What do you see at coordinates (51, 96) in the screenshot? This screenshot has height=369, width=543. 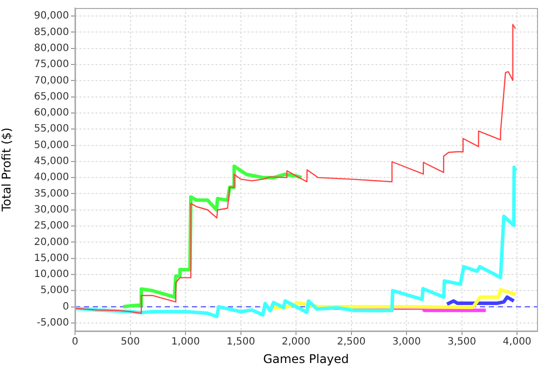 I see `y-tick-label: 65,000` at bounding box center [51, 96].